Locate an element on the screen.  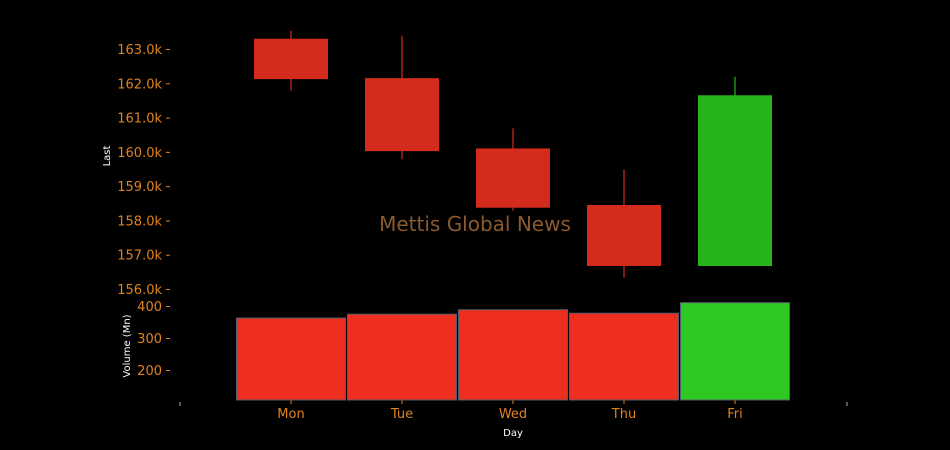
candle-fri is located at coordinates (735, 171).